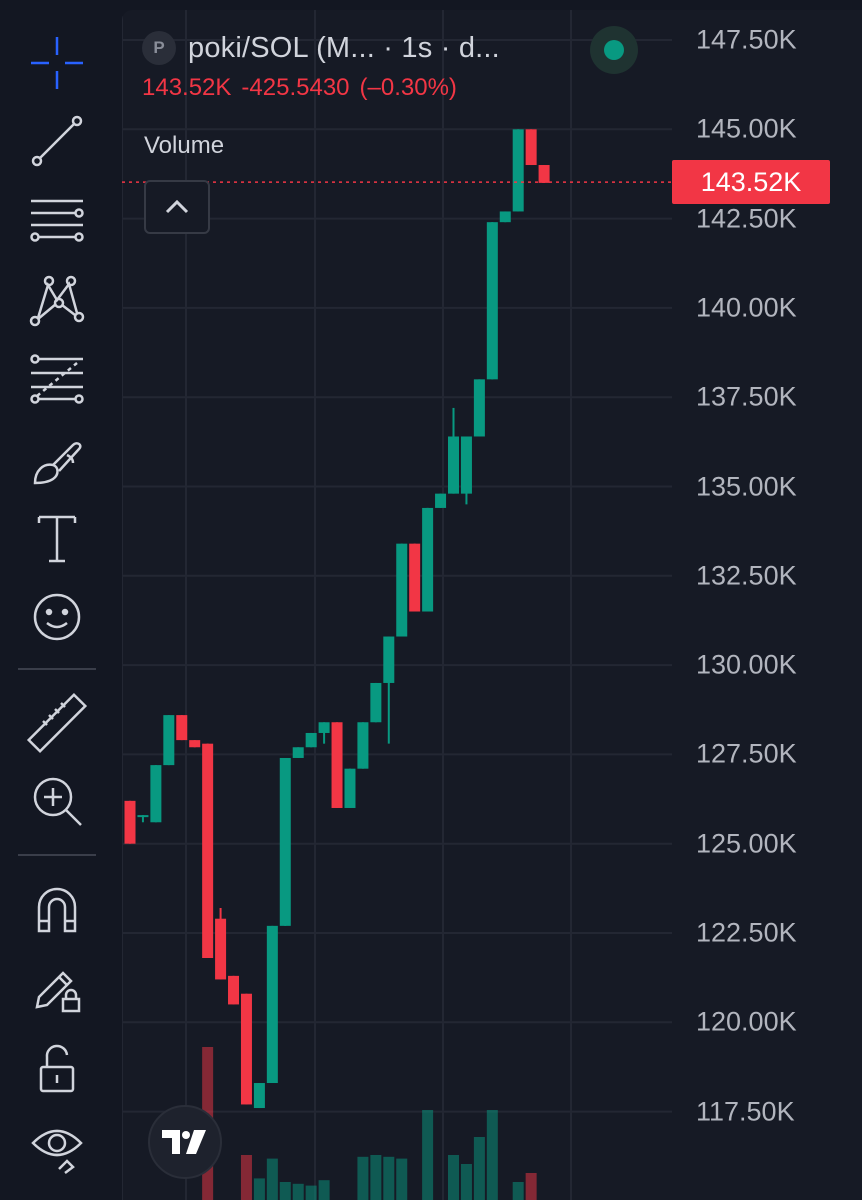 The image size is (862, 1200). What do you see at coordinates (57, 539) in the screenshot?
I see `text-icon` at bounding box center [57, 539].